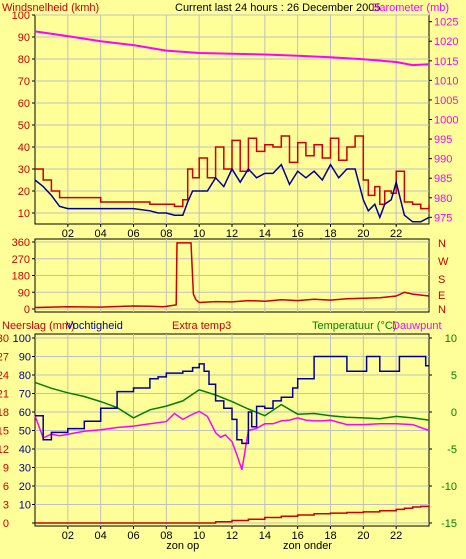 This screenshot has width=466, height=559. Describe the element at coordinates (4, 339) in the screenshot. I see `rain-y-tick-label: 30` at that location.